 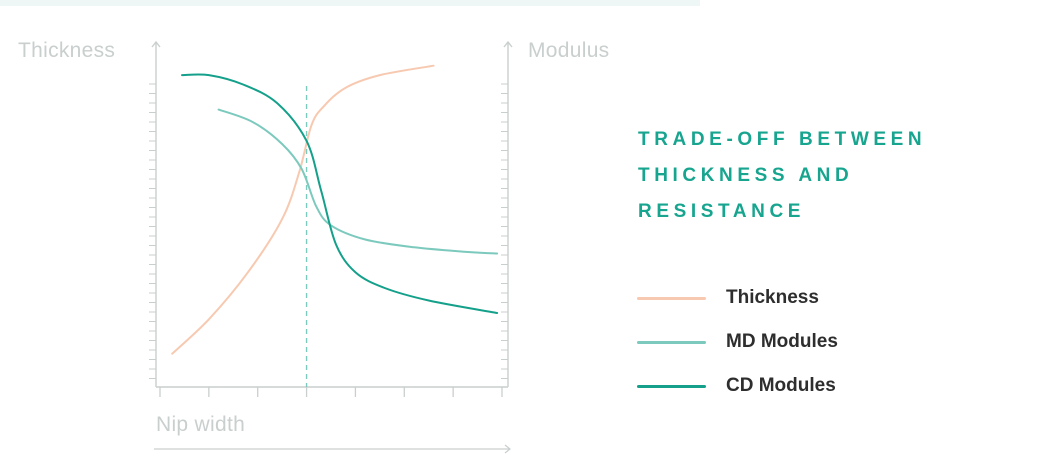 What do you see at coordinates (782, 139) in the screenshot?
I see `chart-title-line: TRADE-OFF BETWEEN` at bounding box center [782, 139].